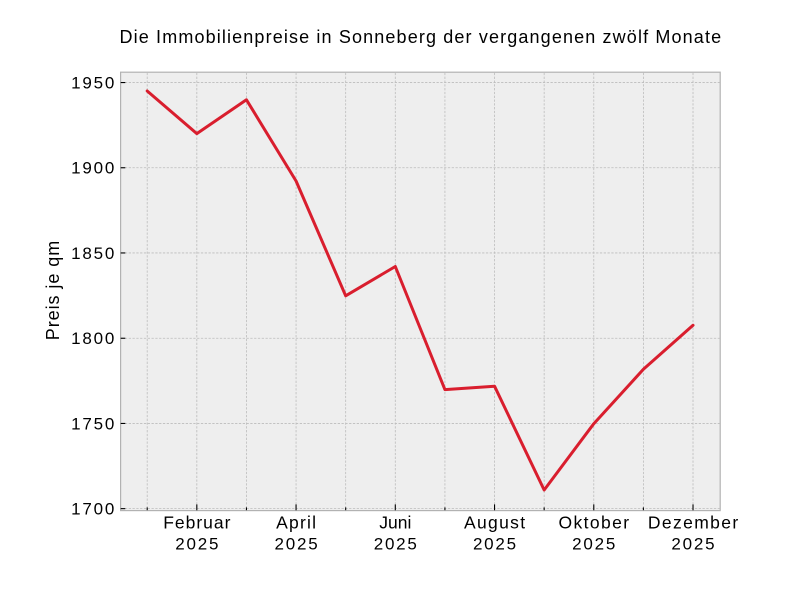  I want to click on svg-text: 1800, so click(92, 338).